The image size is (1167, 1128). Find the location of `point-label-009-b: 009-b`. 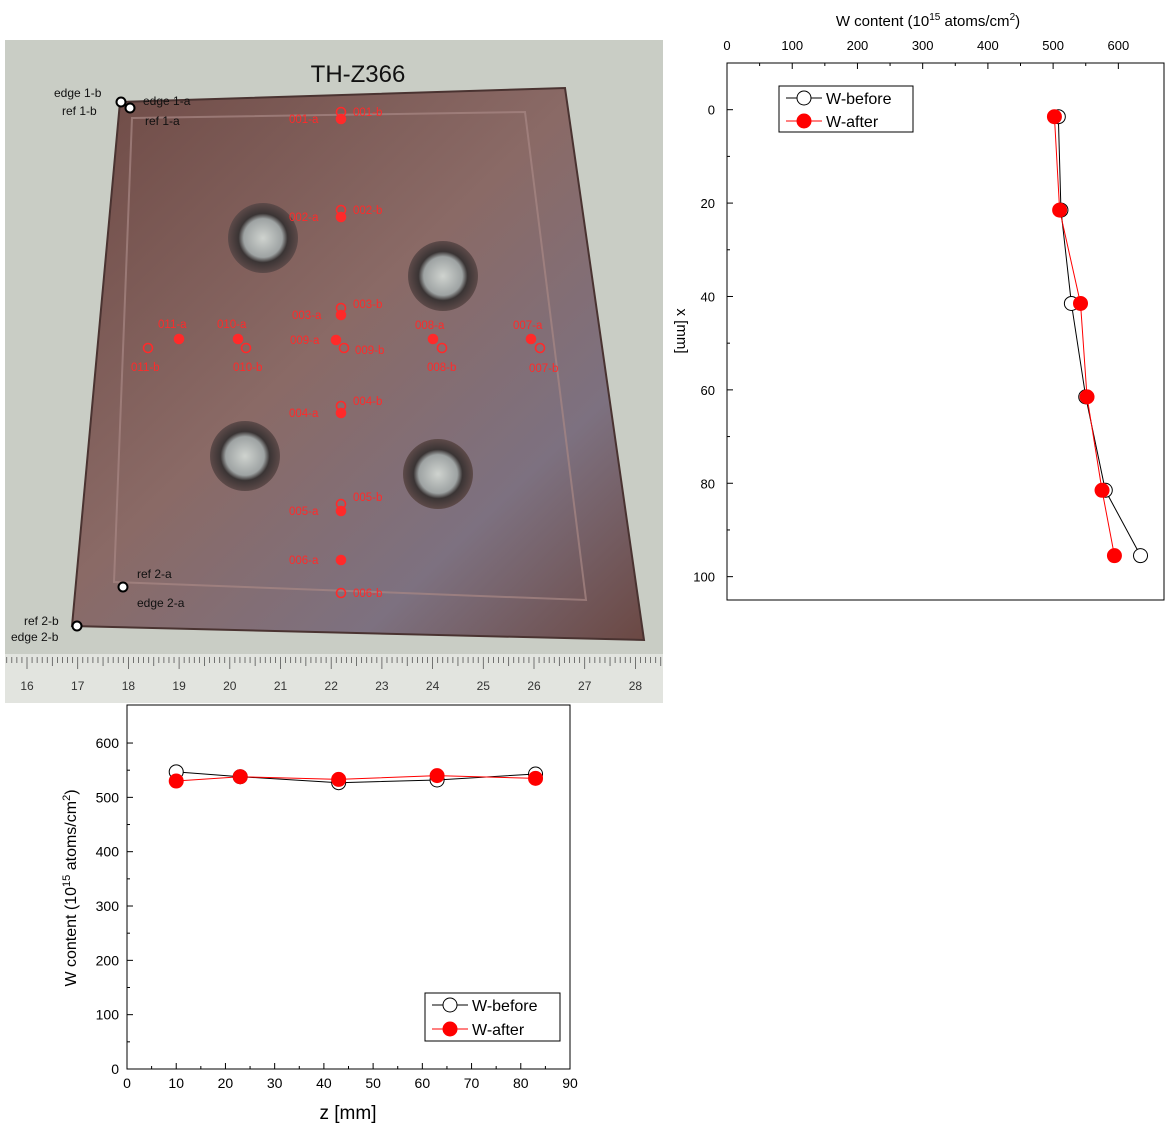

point-label-009-b: 009-b is located at coordinates (369, 351).